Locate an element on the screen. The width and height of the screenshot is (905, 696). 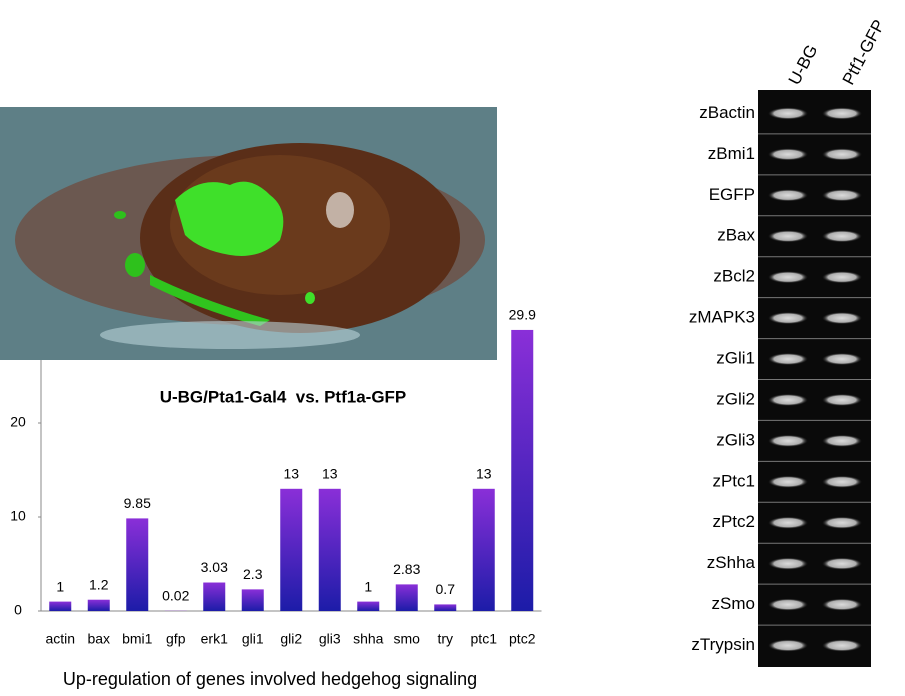
value-label: 0.7 is located at coordinates (446, 589).